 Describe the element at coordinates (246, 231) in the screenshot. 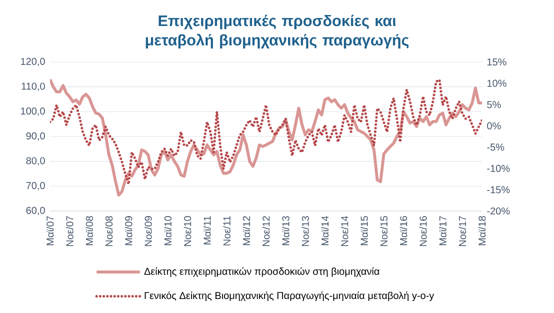

I see `x-tick-label: Μαϊ/12` at that location.